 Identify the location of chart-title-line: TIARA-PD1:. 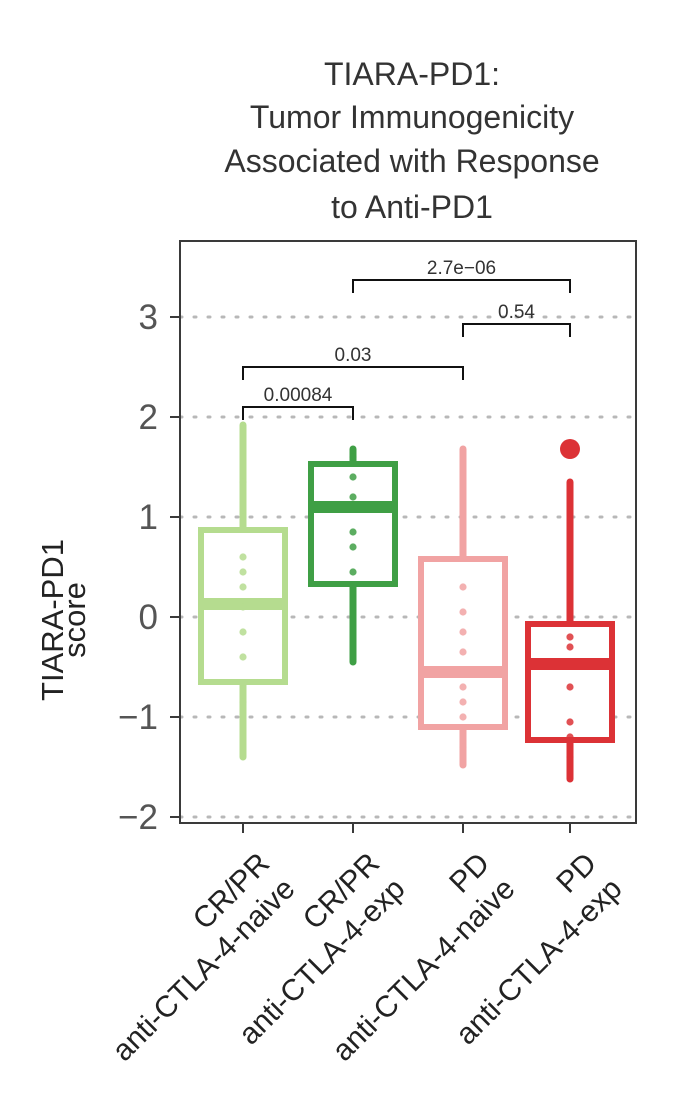
(412, 74).